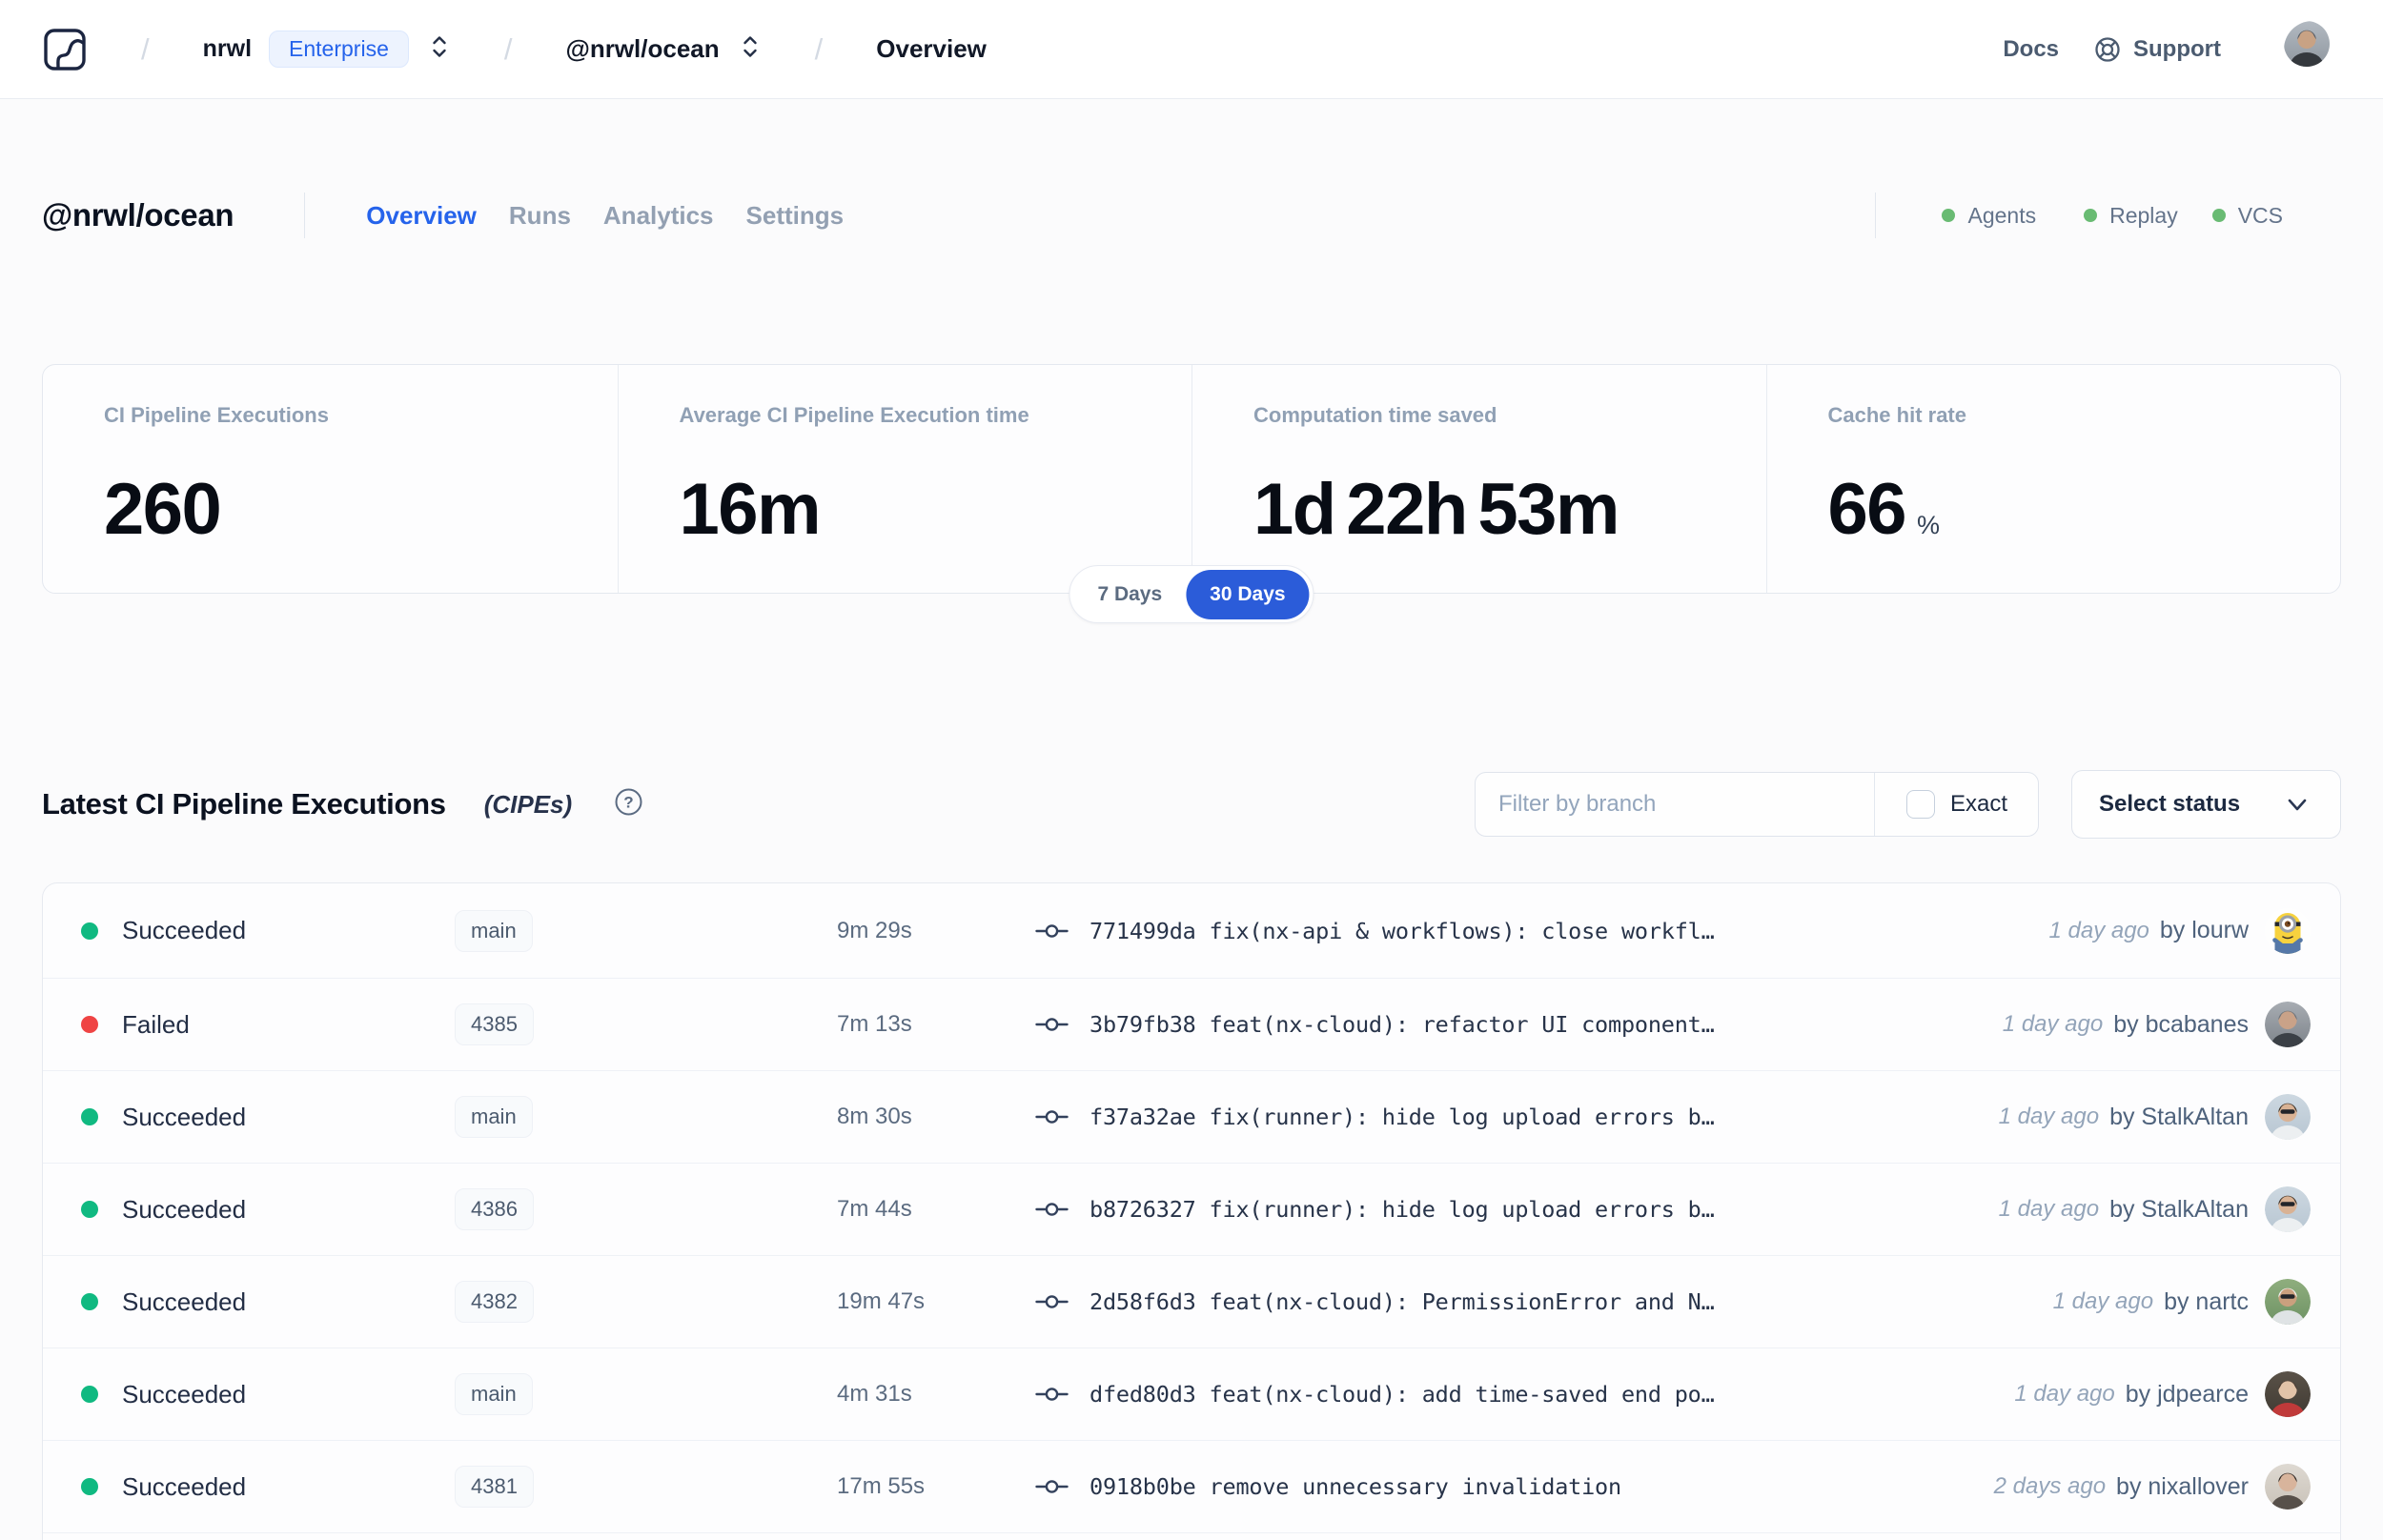  What do you see at coordinates (875, 930) in the screenshot?
I see `run-duration: 9m 29s` at bounding box center [875, 930].